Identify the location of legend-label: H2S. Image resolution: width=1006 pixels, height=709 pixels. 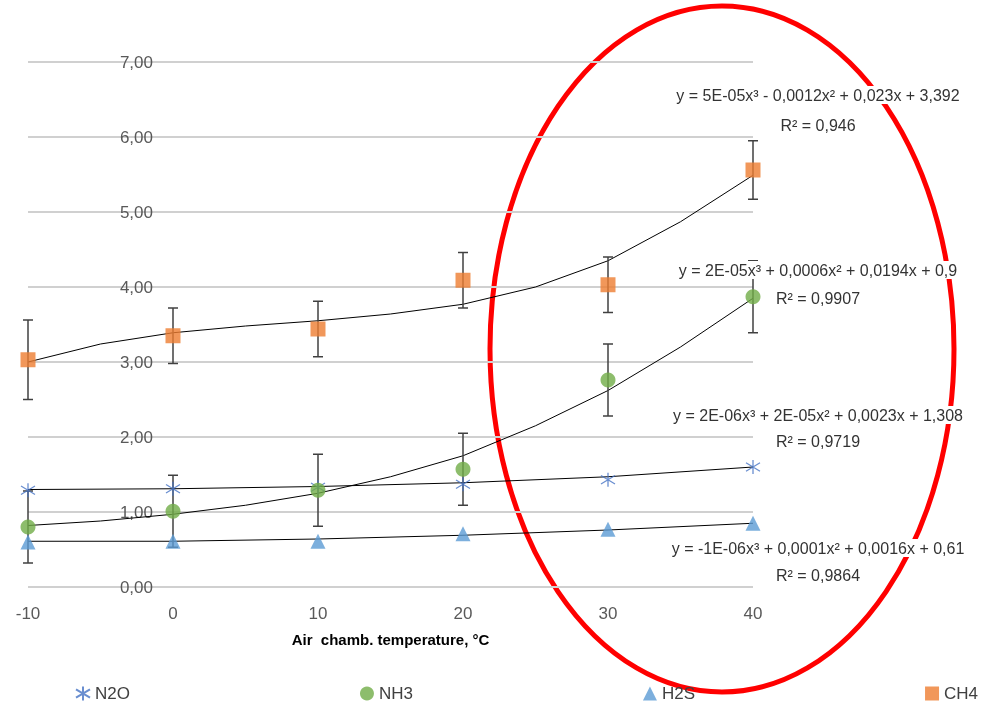
(678, 693).